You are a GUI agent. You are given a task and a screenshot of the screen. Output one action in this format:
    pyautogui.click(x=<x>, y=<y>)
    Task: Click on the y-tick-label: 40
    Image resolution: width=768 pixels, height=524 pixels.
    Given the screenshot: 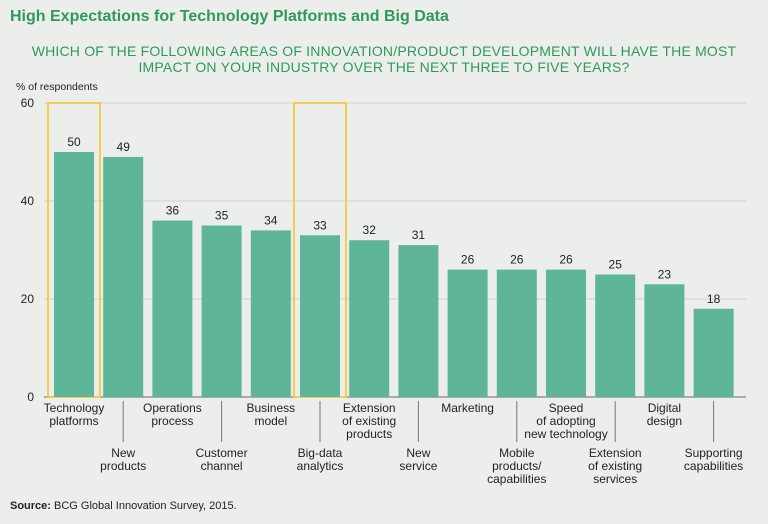 What is the action you would take?
    pyautogui.click(x=28, y=201)
    